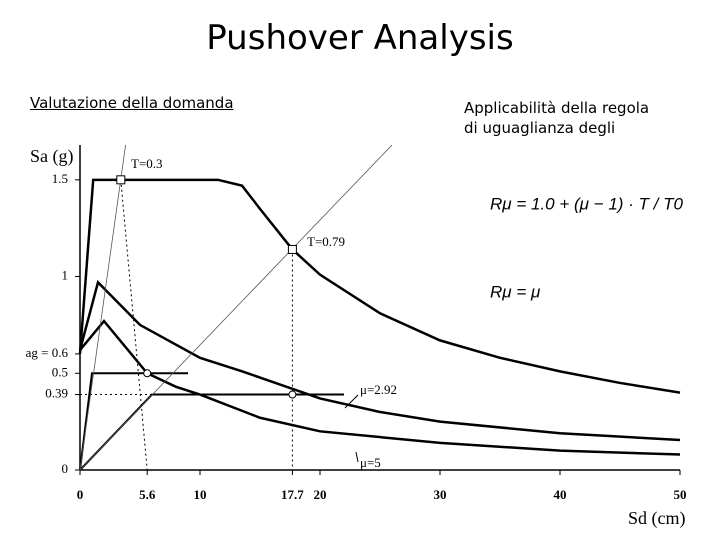 The width and height of the screenshot is (720, 540). I want to click on y-tick-label: ag = 0.6, so click(47, 352).